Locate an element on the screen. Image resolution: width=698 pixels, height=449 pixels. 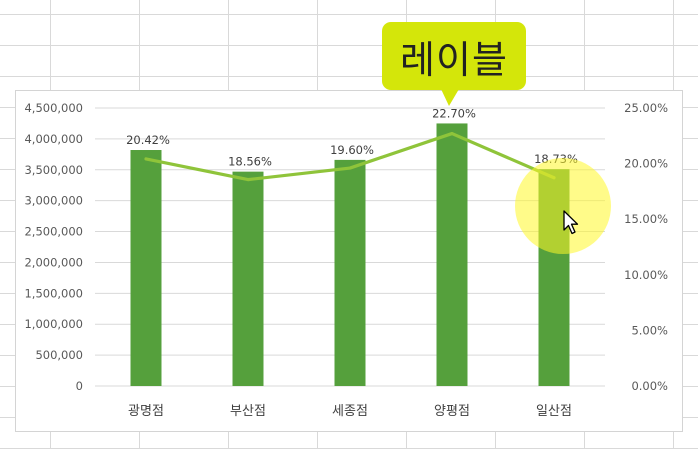
click-highlight is located at coordinates (563, 206).